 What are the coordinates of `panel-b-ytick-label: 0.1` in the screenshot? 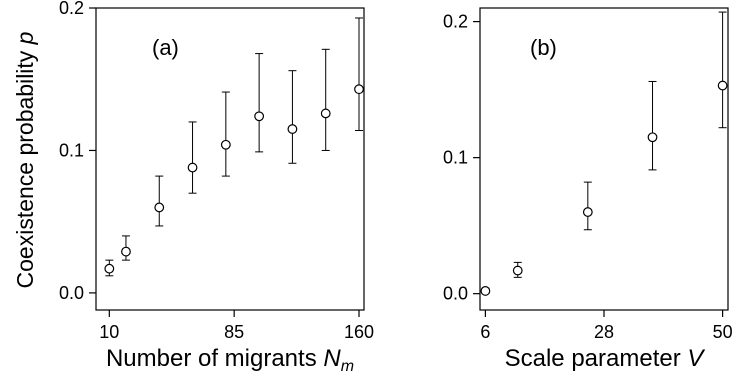 It's located at (455, 158).